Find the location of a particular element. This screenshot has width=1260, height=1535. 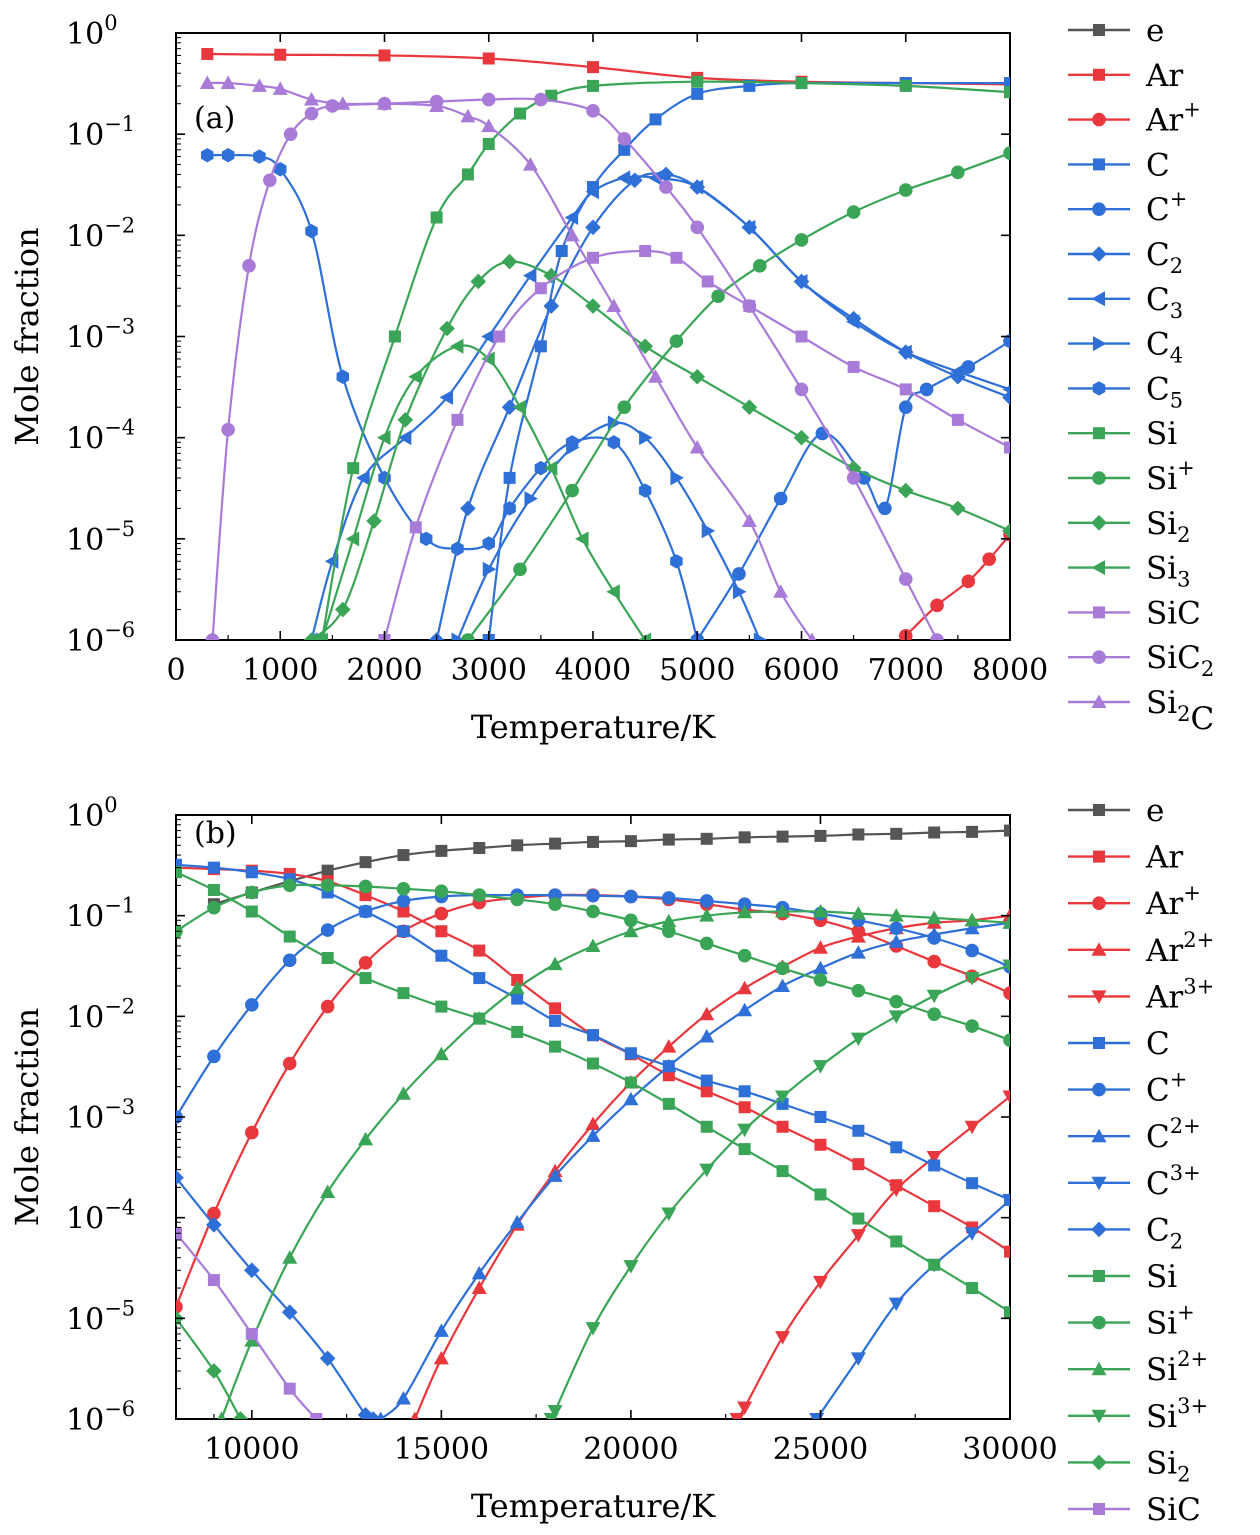

data-point-ar2plus is located at coordinates (669, 1046).